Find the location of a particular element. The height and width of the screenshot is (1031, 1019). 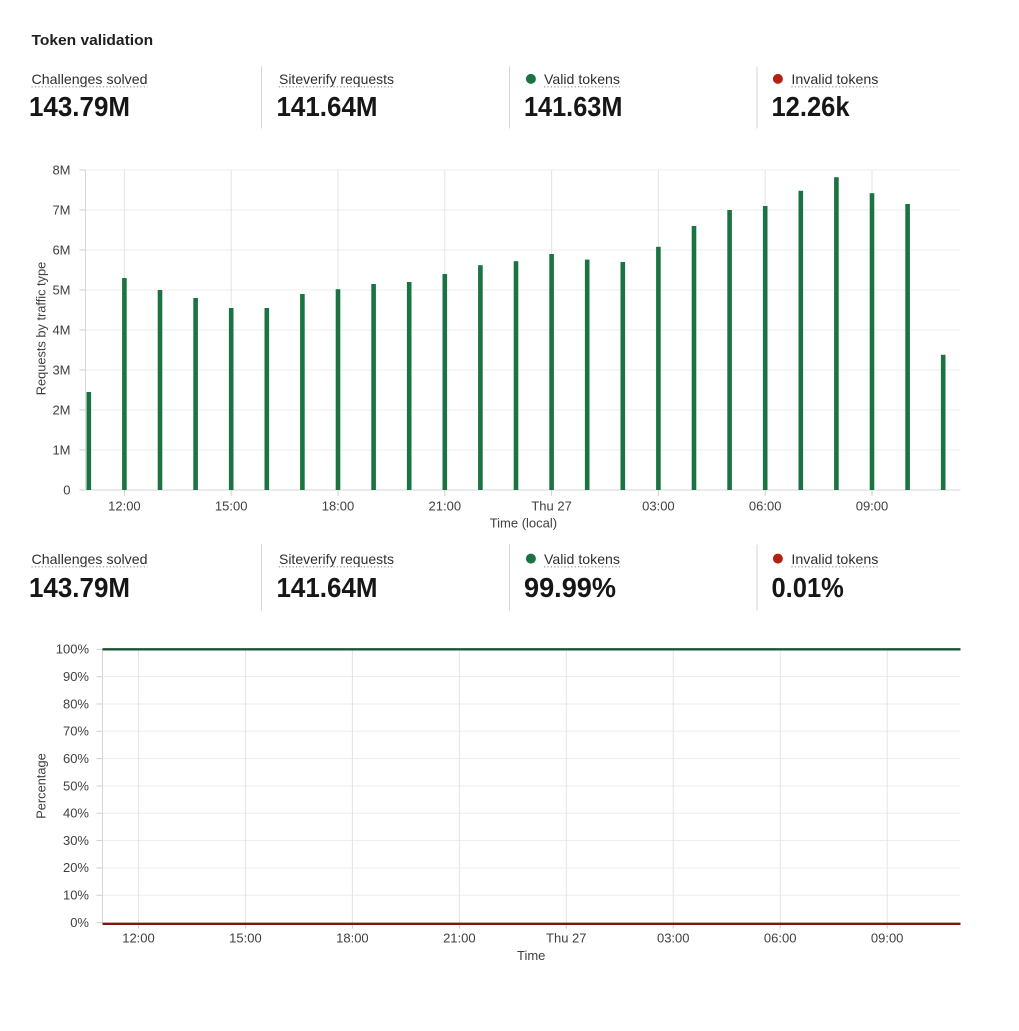

svg-text: 5M is located at coordinates (61, 289).